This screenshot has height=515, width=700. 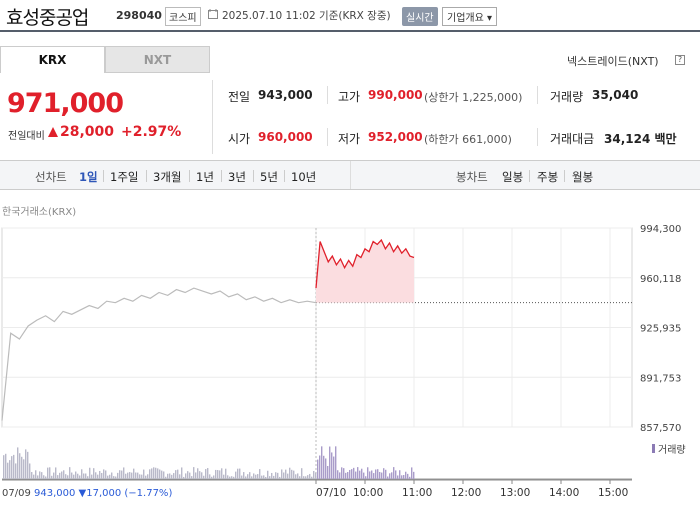 What do you see at coordinates (548, 177) in the screenshot?
I see `candle-weekly: 주봉` at bounding box center [548, 177].